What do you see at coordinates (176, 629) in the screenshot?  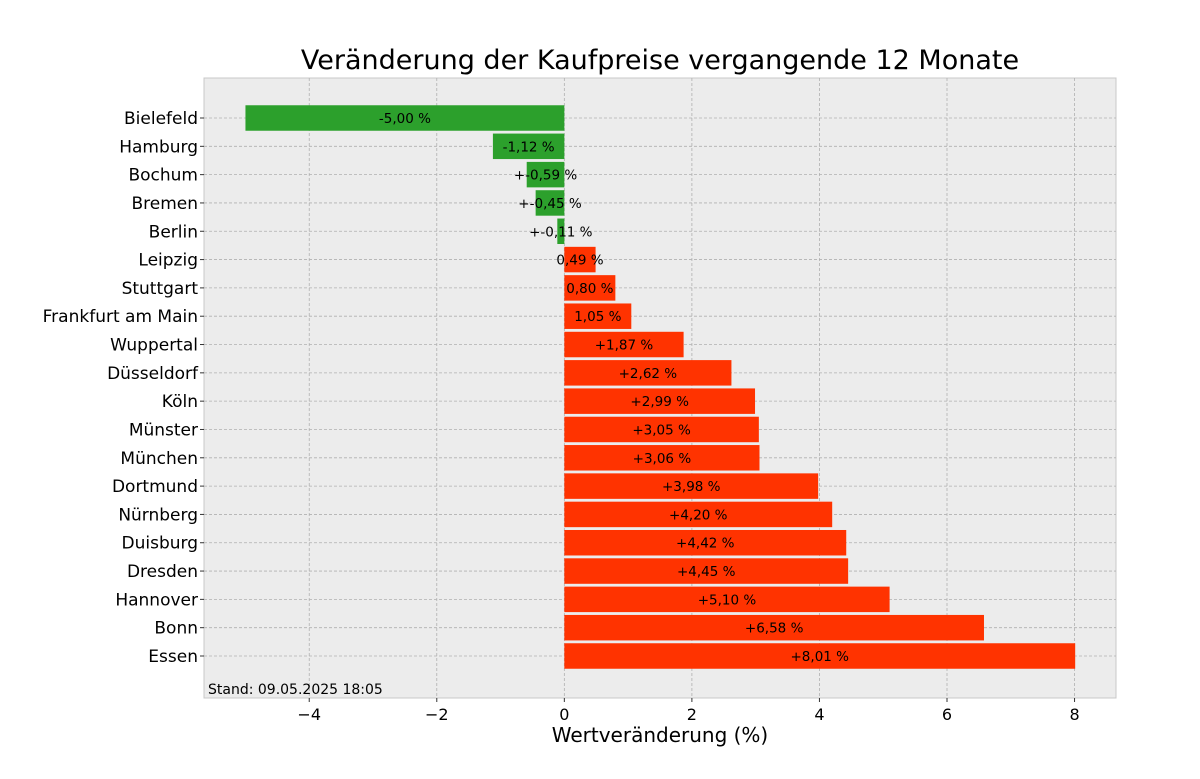 I see `y-tick-label: Bonn` at bounding box center [176, 629].